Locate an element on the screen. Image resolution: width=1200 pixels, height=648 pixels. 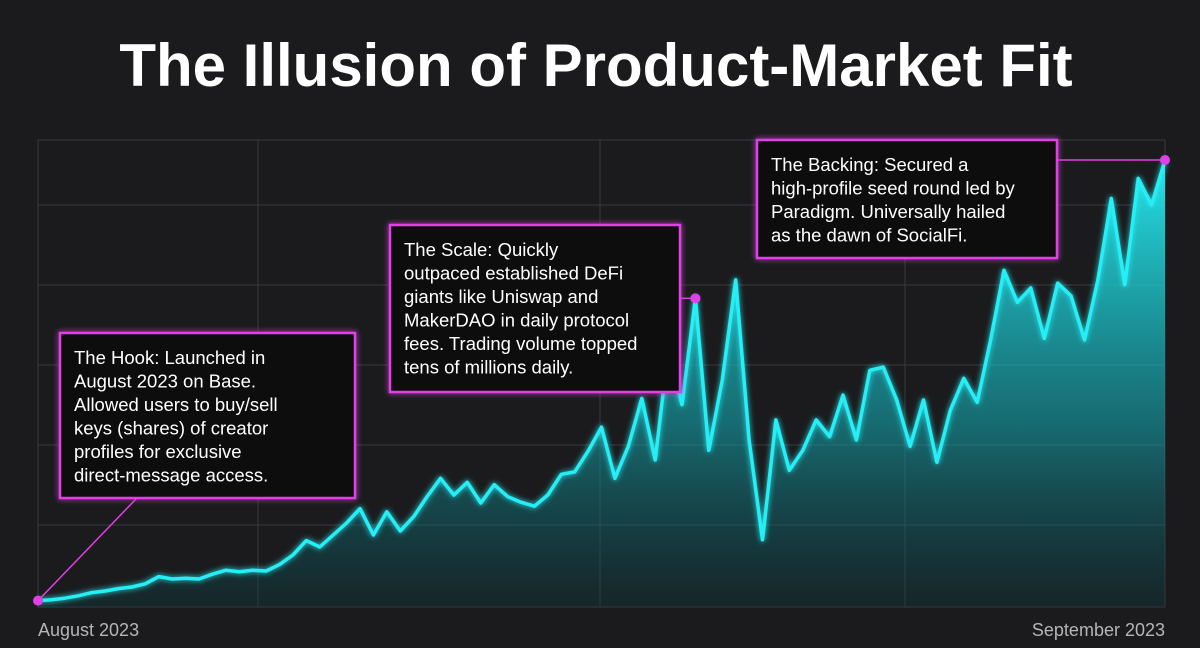
annotation-text: fees. Trading volume topped is located at coordinates (520, 343).